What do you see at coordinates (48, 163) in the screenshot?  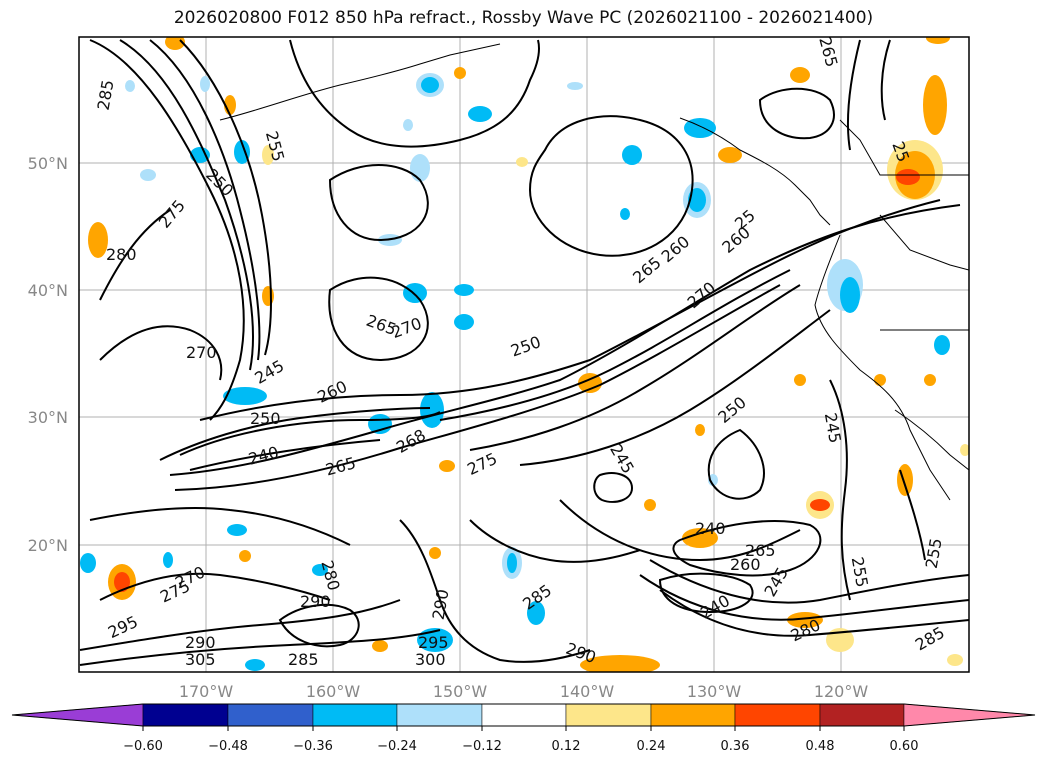 I see `lat-label-50: 50°N` at bounding box center [48, 163].